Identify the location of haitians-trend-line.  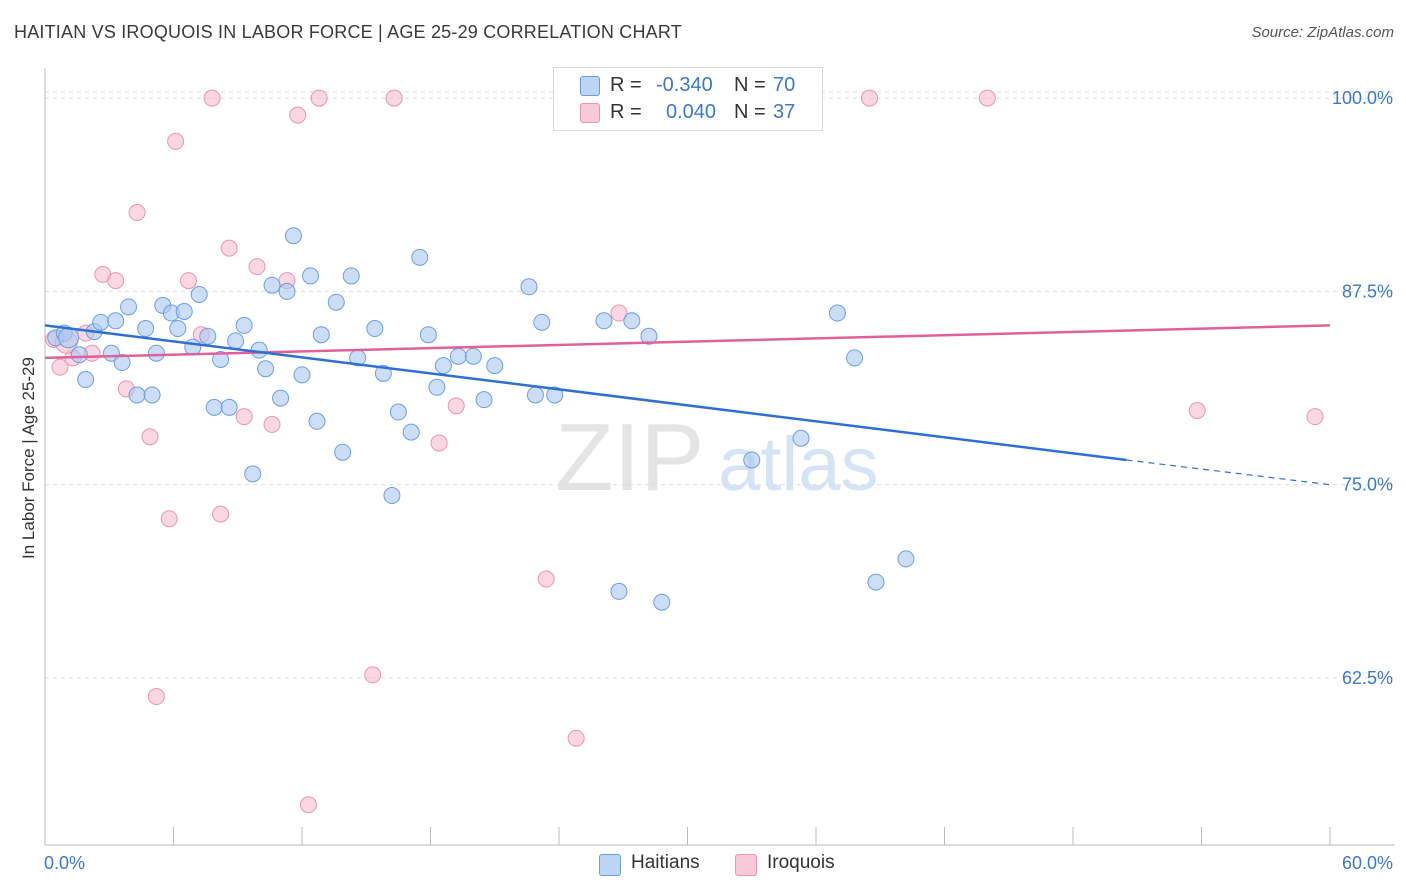
(585, 393).